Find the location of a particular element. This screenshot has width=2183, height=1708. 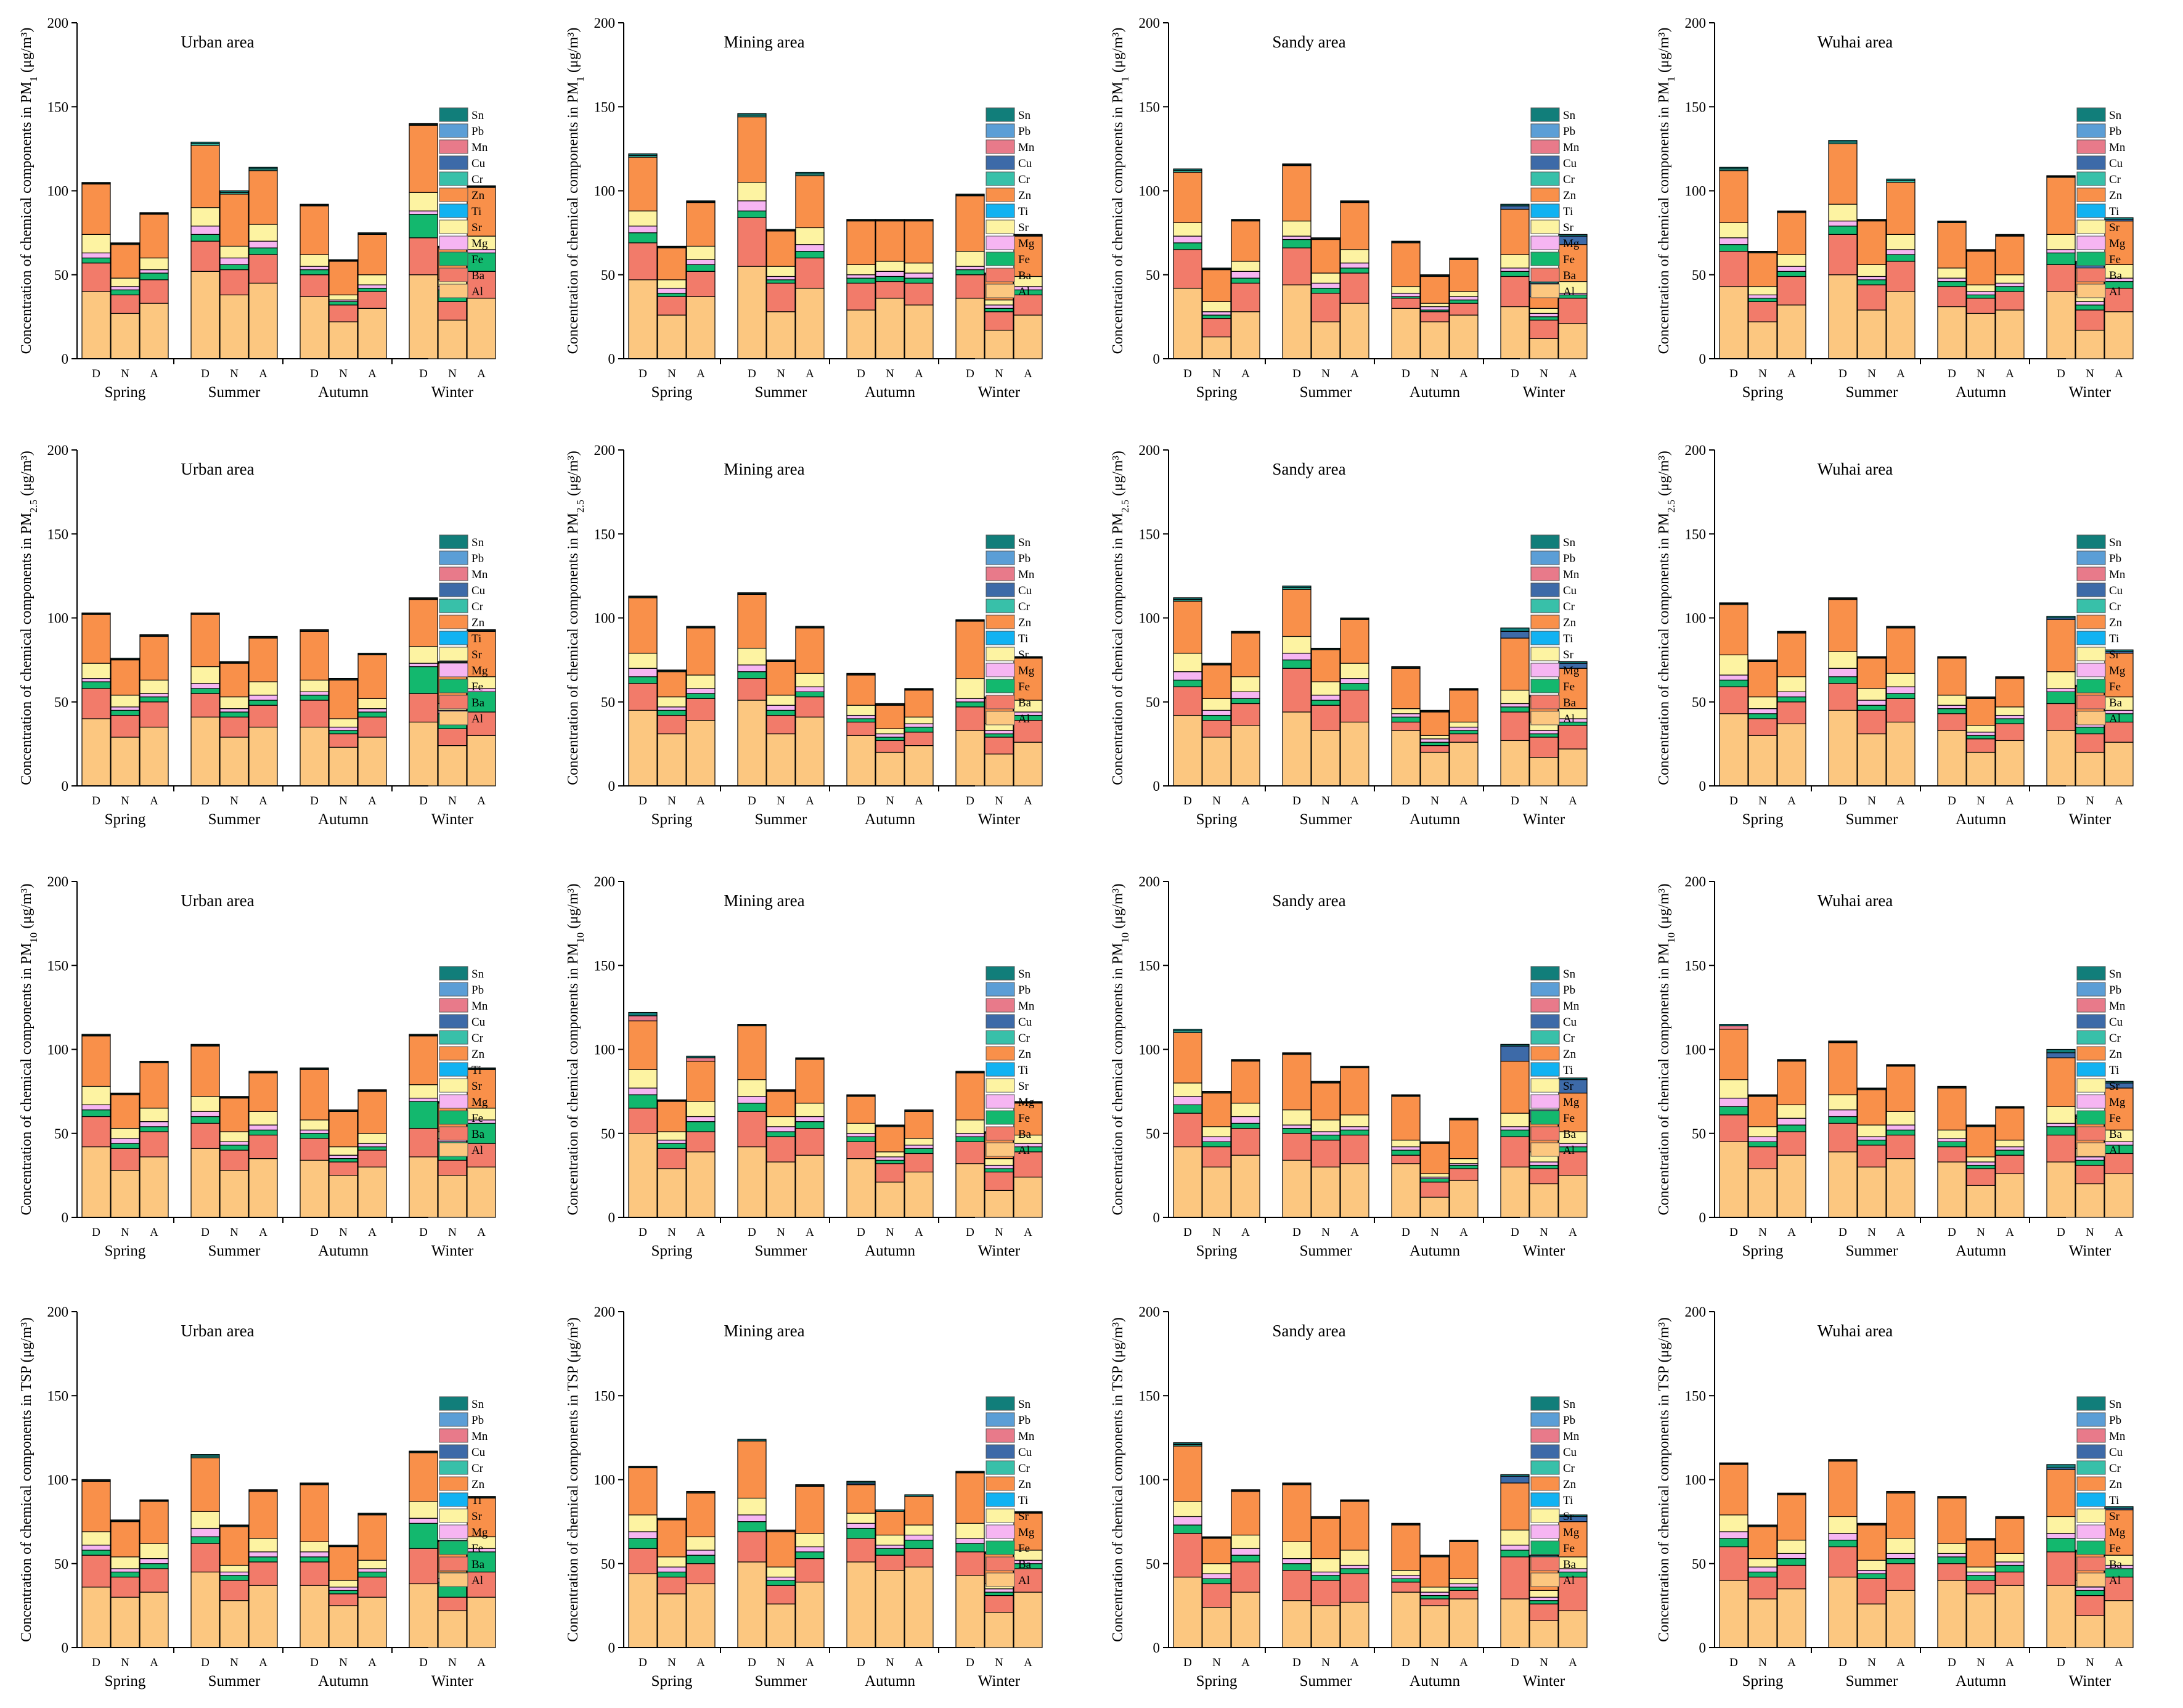

bar-urban-area-autumn-D-Sr is located at coordinates (314, 685).